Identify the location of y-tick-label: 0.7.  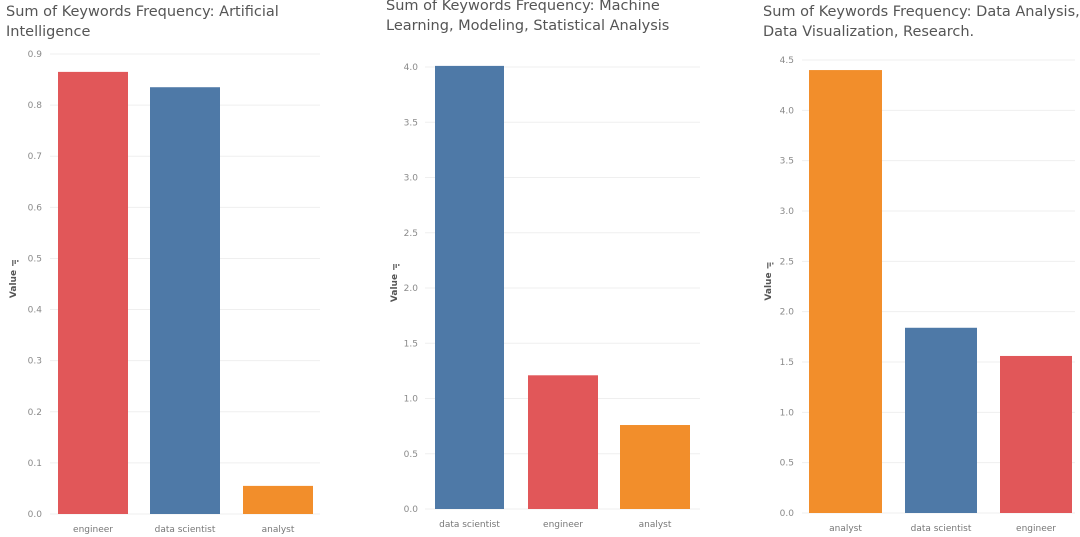
(35, 157).